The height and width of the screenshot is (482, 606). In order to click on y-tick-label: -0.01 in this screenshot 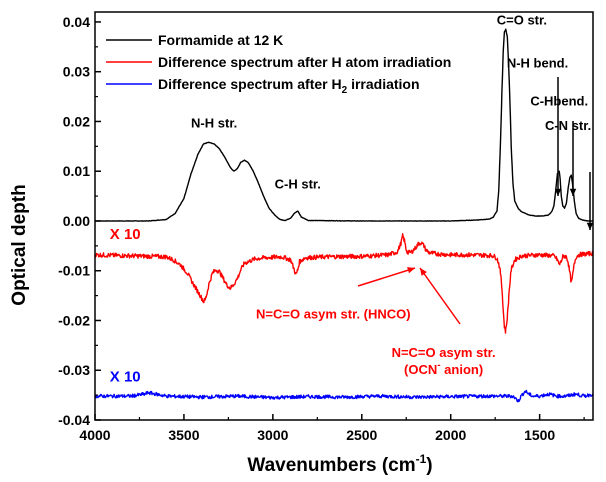, I will do `click(74, 271)`.